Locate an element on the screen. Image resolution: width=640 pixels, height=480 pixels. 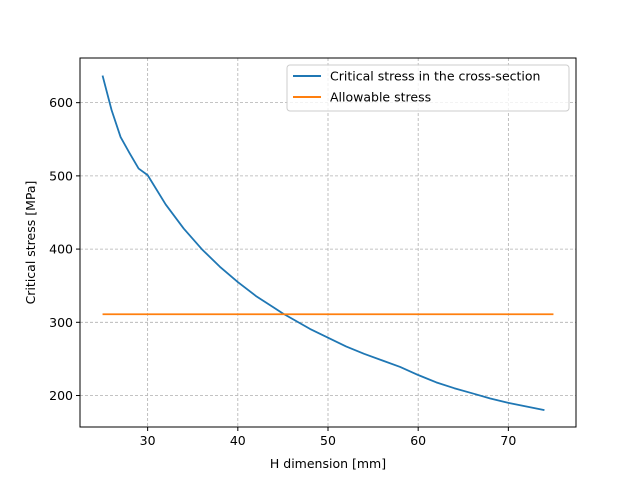
x-tick-label: 70 is located at coordinates (508, 440).